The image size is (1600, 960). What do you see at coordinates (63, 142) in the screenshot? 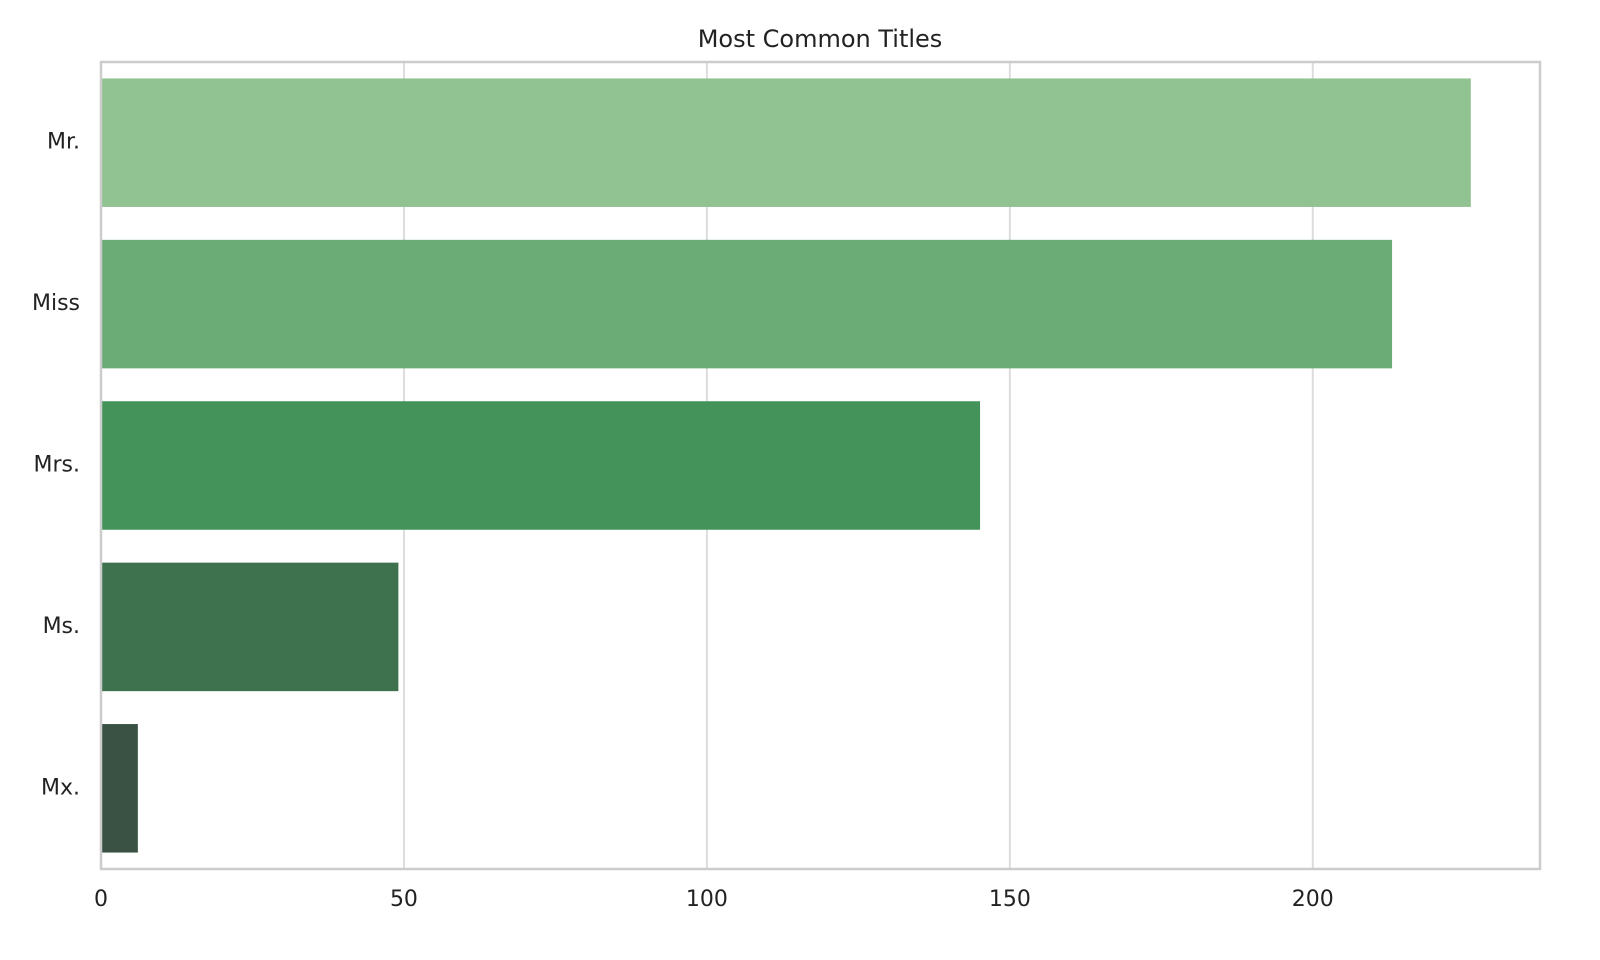
I see `y-tick-label: Mr.` at bounding box center [63, 142].